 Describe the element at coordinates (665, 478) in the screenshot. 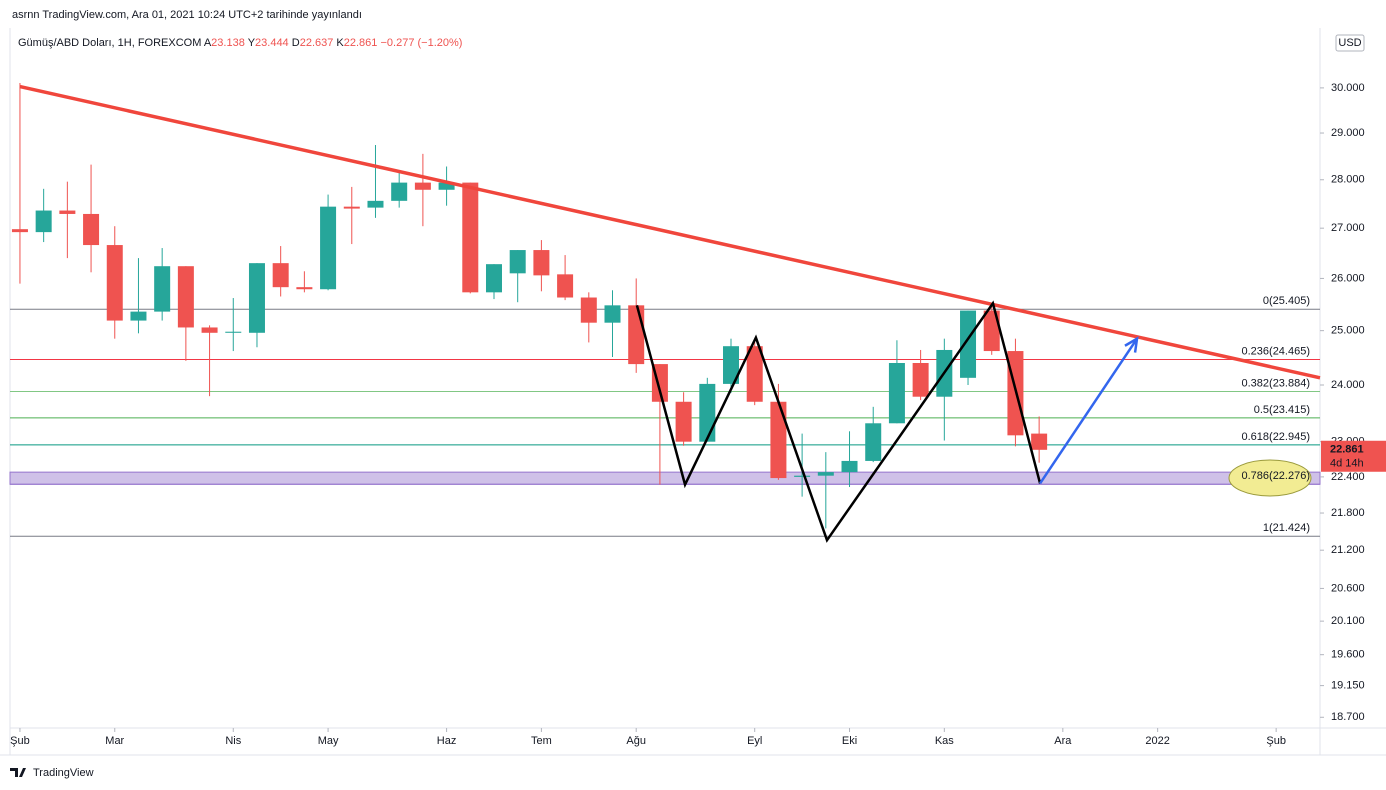

I see `fib-zone` at that location.